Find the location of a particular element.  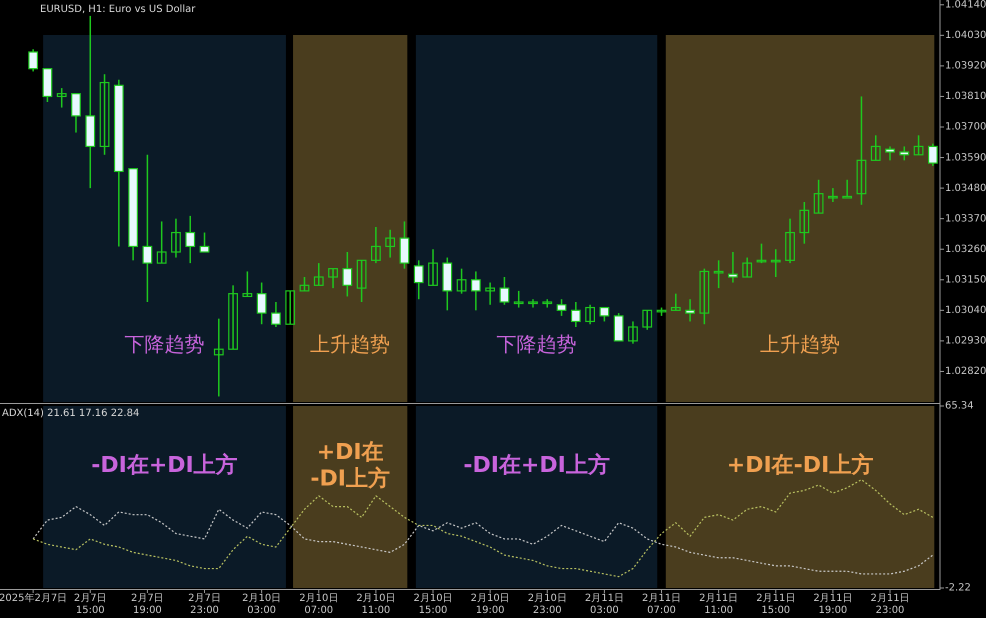

y-tick-label: 65.34 is located at coordinates (959, 406).